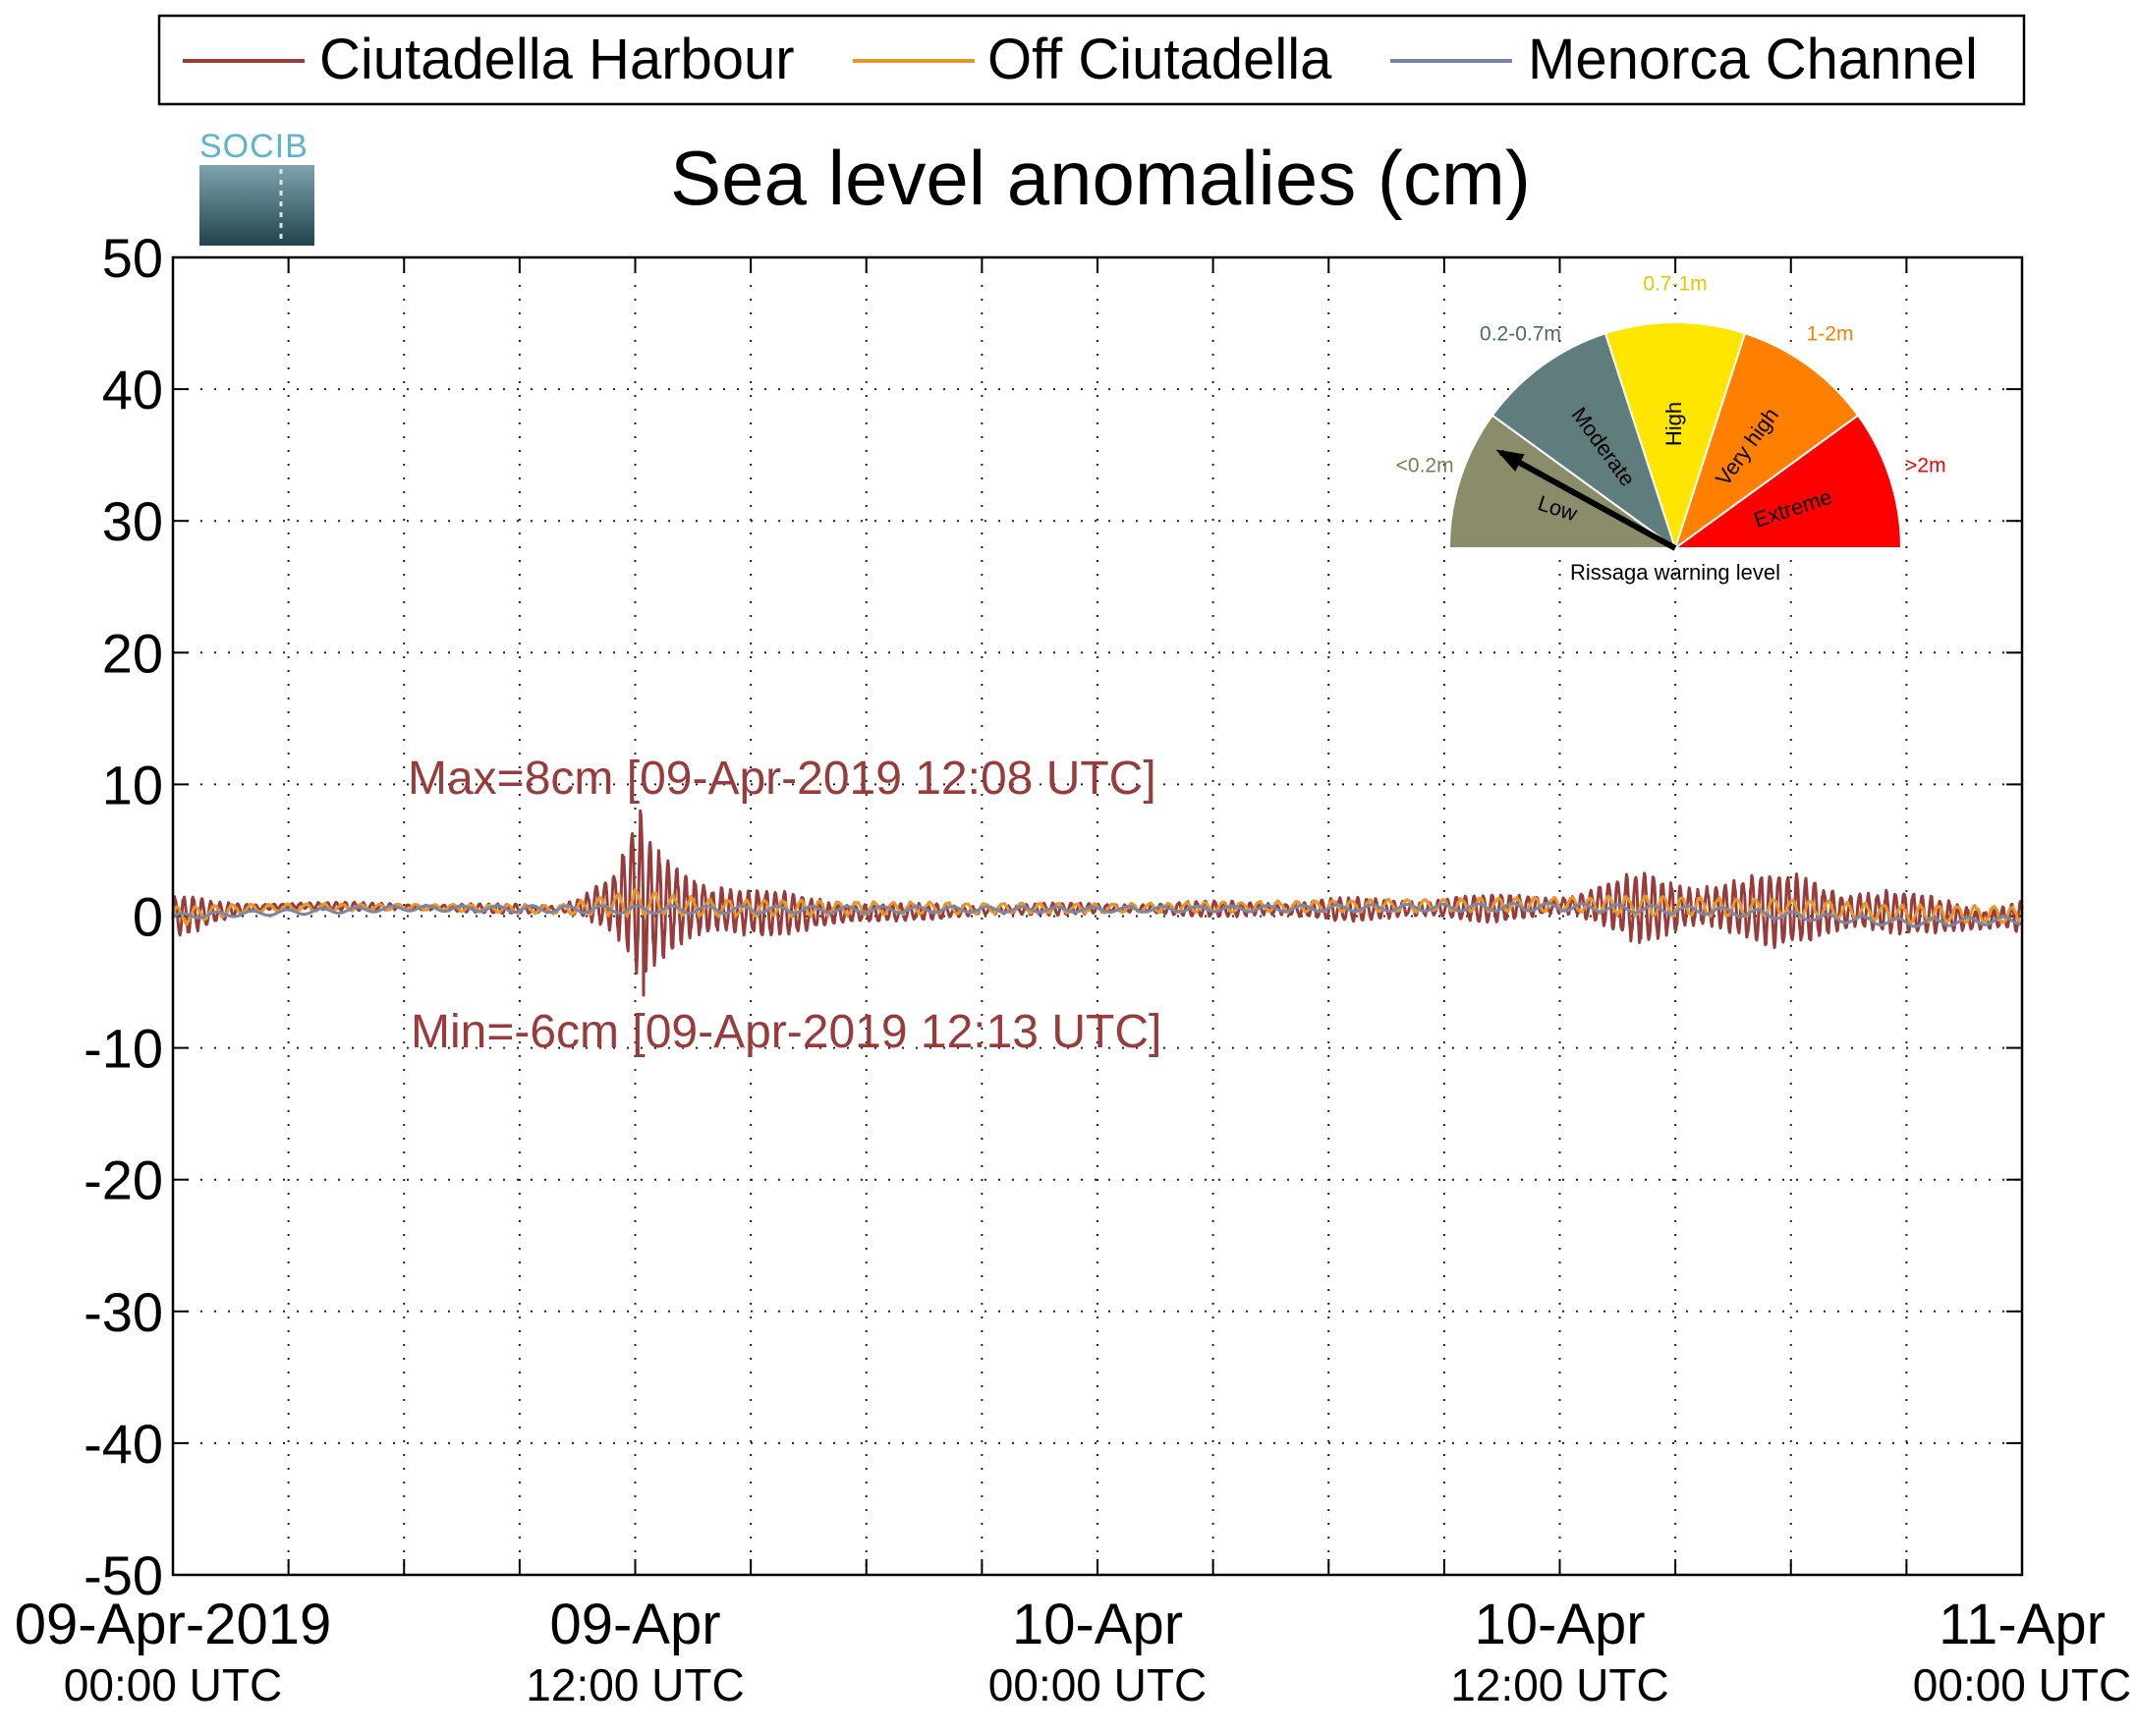 This screenshot has height=1736, width=2137. What do you see at coordinates (256, 205) in the screenshot?
I see `socib-logo-block` at bounding box center [256, 205].